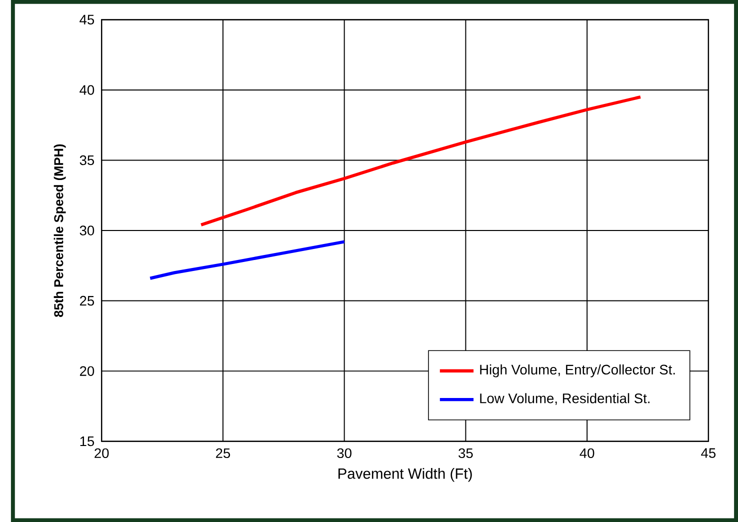  What do you see at coordinates (708, 453) in the screenshot?
I see `x-tick-label: 45` at bounding box center [708, 453].